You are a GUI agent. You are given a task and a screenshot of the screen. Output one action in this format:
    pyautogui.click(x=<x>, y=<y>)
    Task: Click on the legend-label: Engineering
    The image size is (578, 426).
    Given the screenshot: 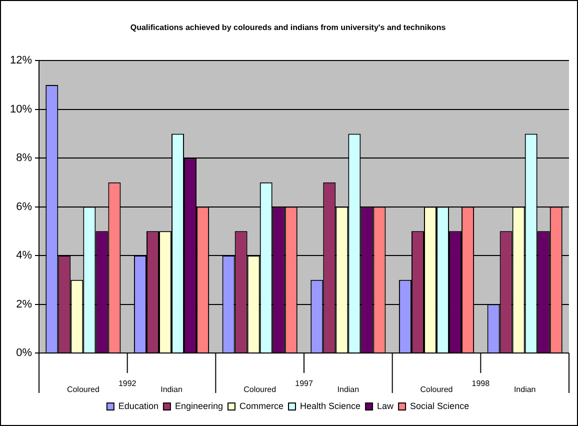 What is the action you would take?
    pyautogui.click(x=198, y=405)
    